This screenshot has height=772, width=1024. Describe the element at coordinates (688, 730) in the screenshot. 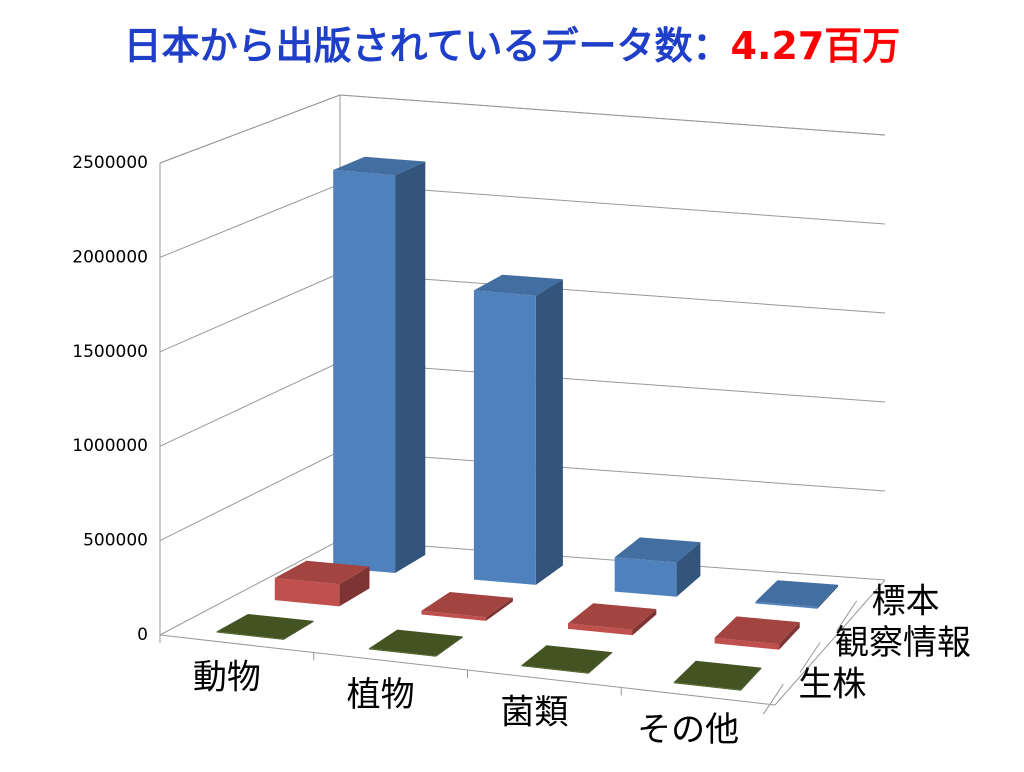

I see `x-tick-label: その他` at that location.